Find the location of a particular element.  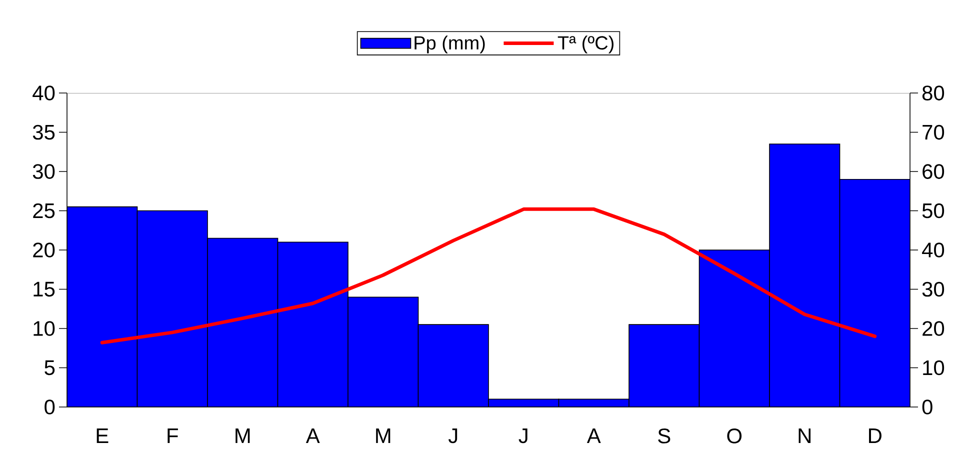

y-tick-label: 15 is located at coordinates (44, 289).